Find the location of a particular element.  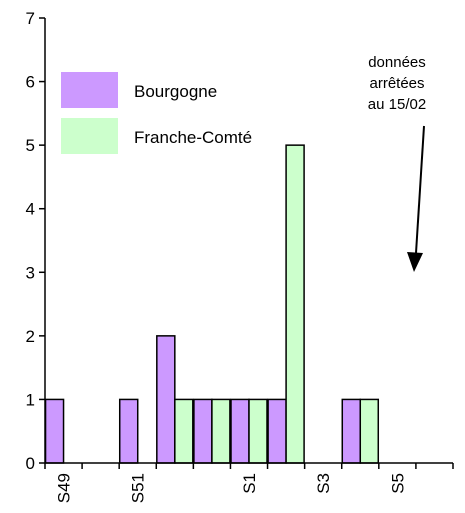

legend-label-bourgogne: Bourgogne is located at coordinates (175, 91).